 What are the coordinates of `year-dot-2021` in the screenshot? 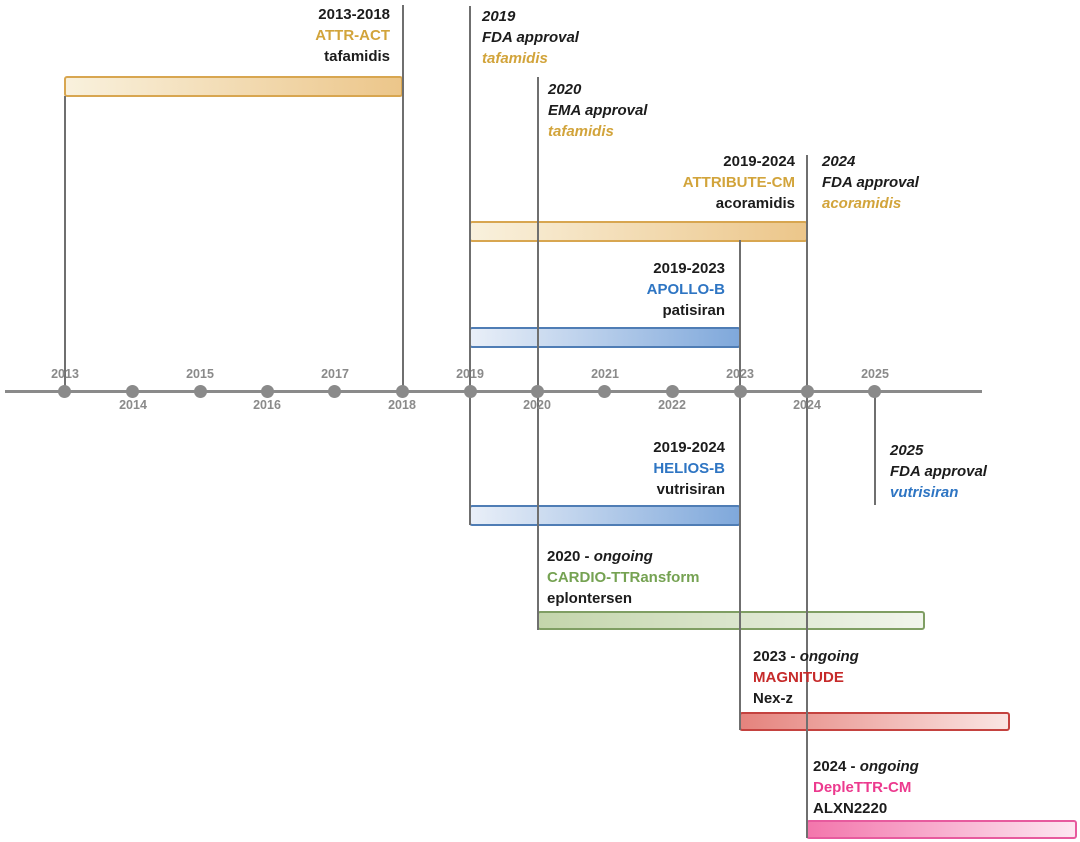 It's located at (604, 391).